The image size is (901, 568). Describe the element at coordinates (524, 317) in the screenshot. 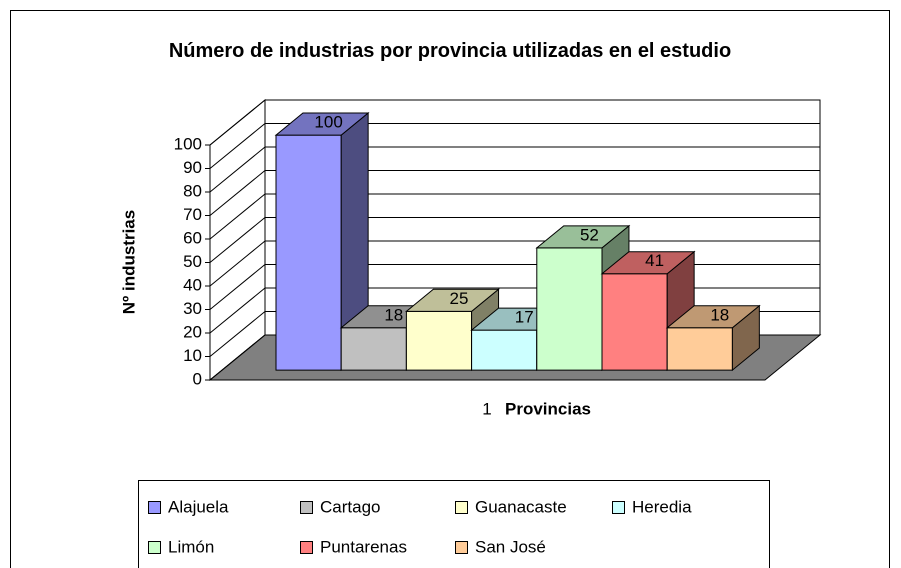

I see `data-label: 17` at that location.